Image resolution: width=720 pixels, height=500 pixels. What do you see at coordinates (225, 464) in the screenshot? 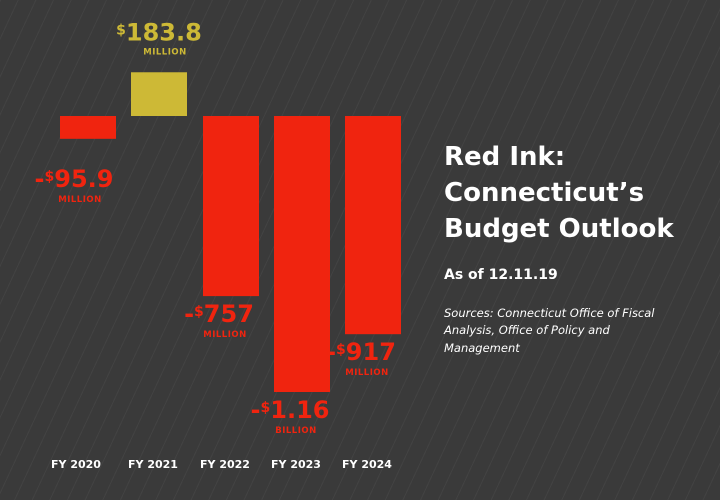
I see `x-tick-3: FY 2022` at bounding box center [225, 464].